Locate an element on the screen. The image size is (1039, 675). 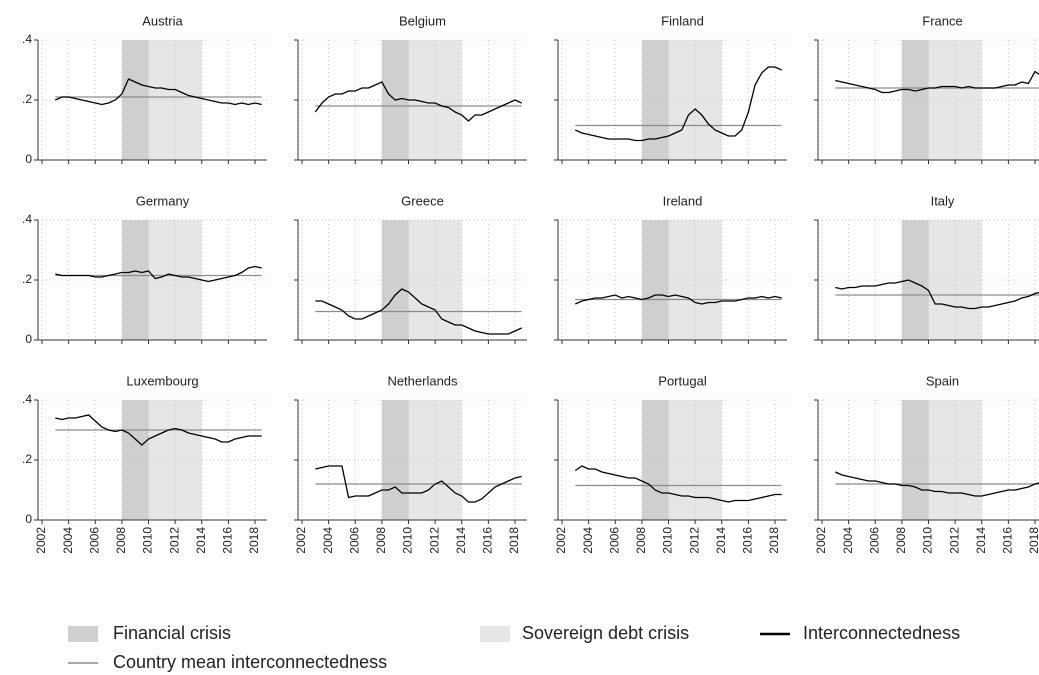
panel-title: Belgium is located at coordinates (422, 20).